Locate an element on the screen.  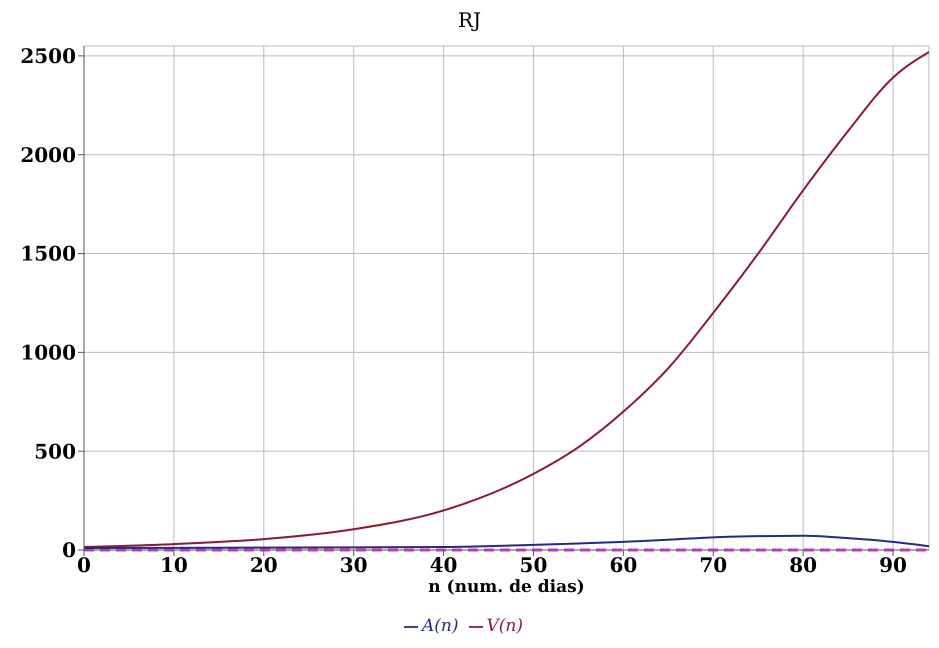
x-axis-title: n (num. de dias) is located at coordinates (506, 587).